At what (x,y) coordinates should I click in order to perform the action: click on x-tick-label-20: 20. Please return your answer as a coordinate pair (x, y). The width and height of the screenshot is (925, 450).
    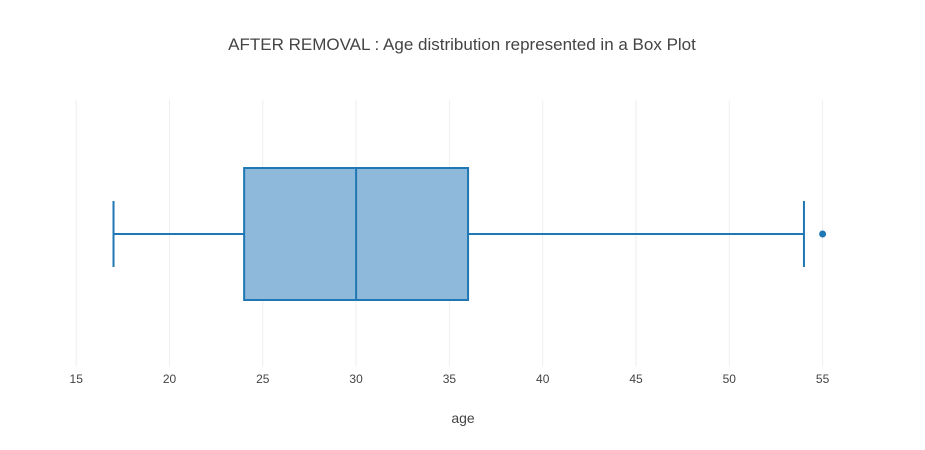
    Looking at the image, I should click on (170, 379).